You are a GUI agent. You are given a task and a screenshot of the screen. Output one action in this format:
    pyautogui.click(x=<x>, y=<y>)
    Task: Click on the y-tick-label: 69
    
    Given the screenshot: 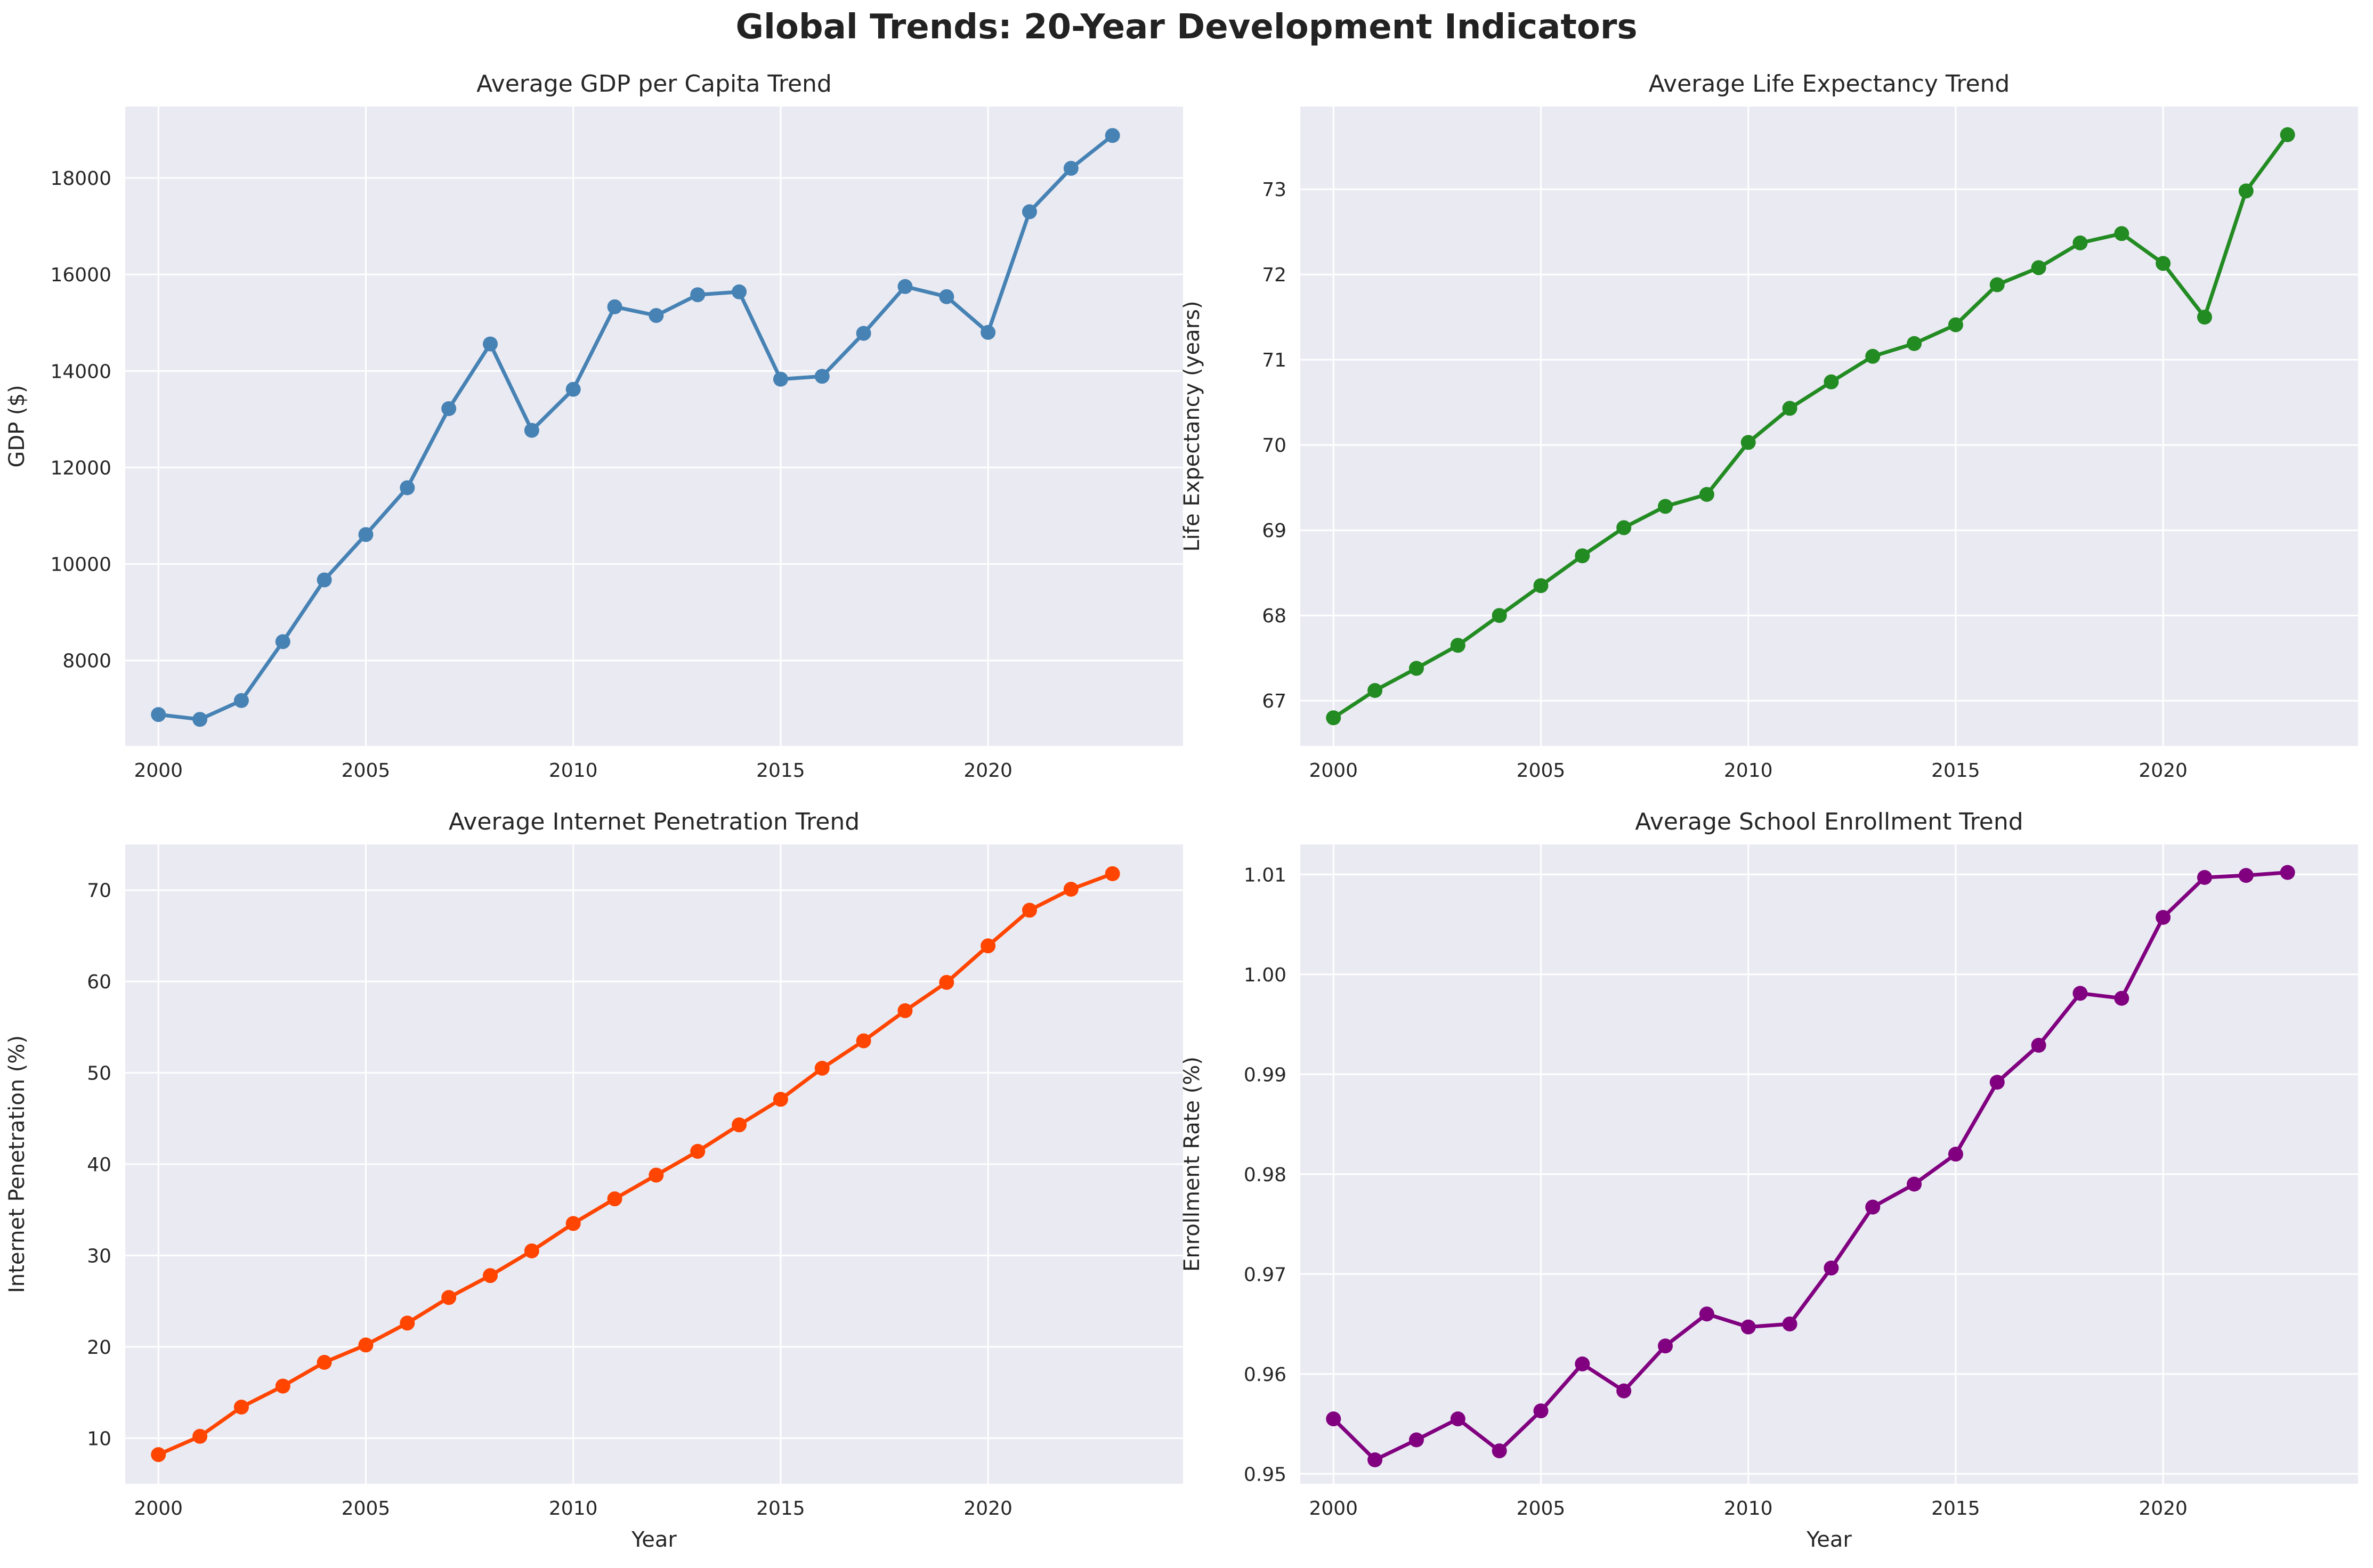 What is the action you would take?
    pyautogui.click(x=1274, y=531)
    